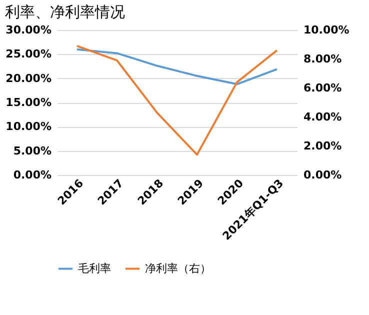 The image size is (369, 315). What do you see at coordinates (29, 78) in the screenshot?
I see `y-tick-label: 20.00%` at bounding box center [29, 78].